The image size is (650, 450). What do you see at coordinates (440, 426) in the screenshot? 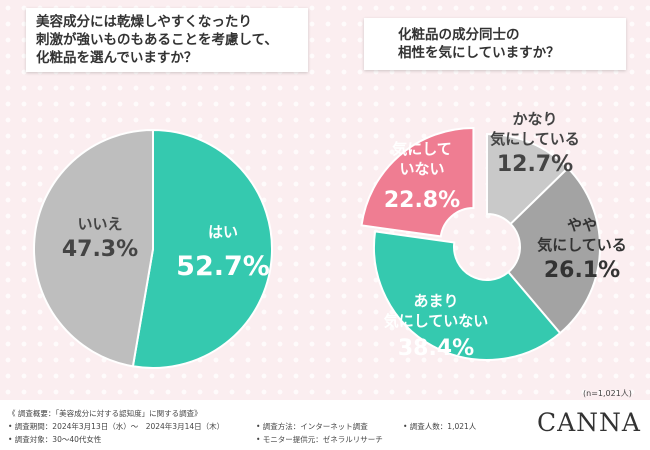
I see `survey-respondents: • 調査人数：1,021人` at bounding box center [440, 426].